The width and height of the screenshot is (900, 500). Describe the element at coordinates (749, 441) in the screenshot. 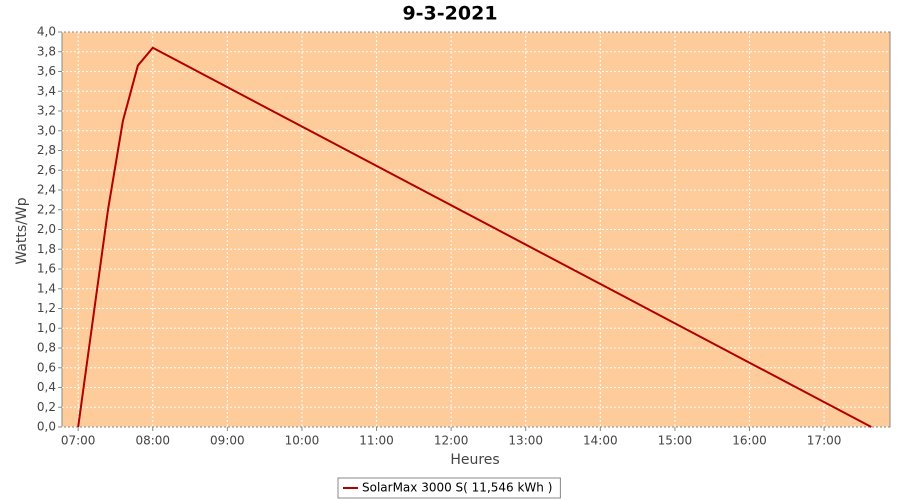

I see `x-tick-label: 16:00` at that location.